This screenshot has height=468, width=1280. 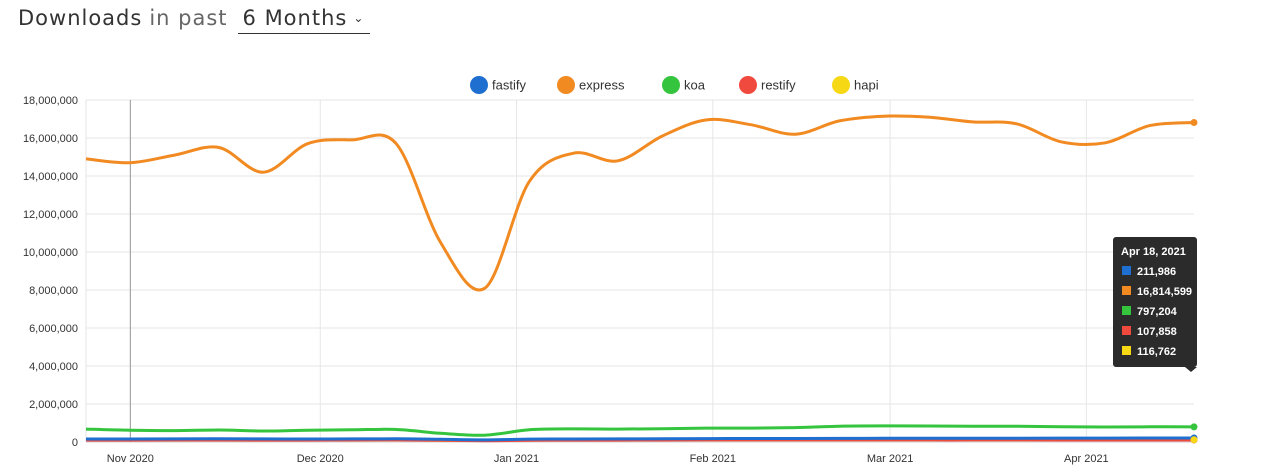 I want to click on legend-label: koa, so click(x=695, y=85).